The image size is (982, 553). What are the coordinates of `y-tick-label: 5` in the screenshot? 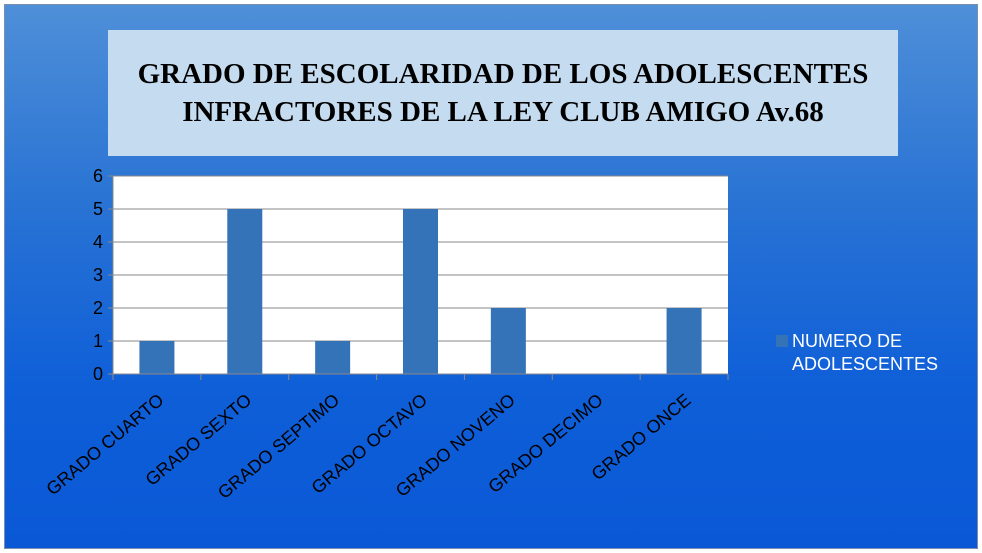 It's located at (98, 209).